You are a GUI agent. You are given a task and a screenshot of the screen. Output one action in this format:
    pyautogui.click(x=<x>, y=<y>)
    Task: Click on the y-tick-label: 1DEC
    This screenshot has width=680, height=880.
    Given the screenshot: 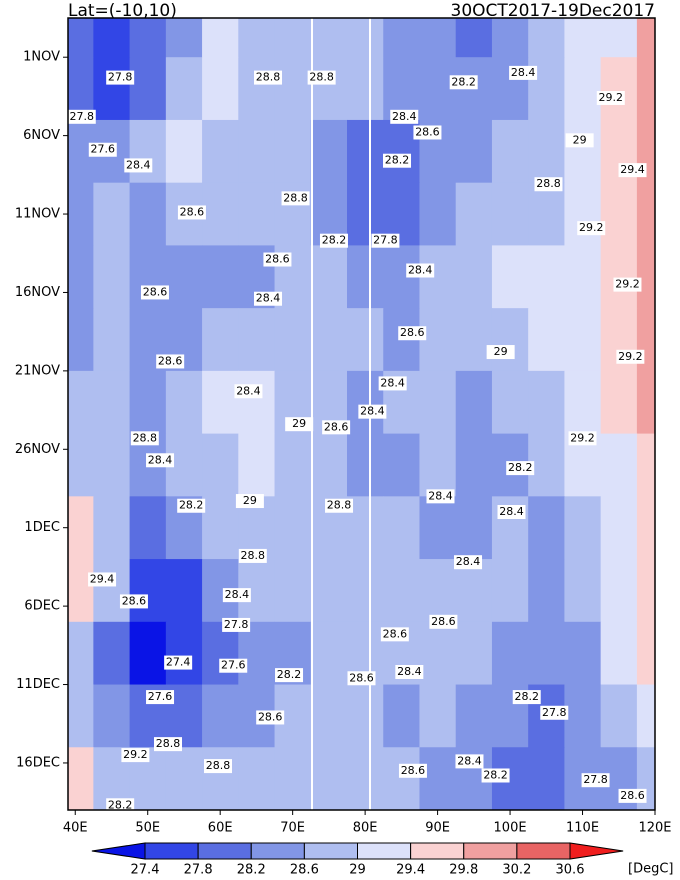 What is the action you would take?
    pyautogui.click(x=42, y=527)
    